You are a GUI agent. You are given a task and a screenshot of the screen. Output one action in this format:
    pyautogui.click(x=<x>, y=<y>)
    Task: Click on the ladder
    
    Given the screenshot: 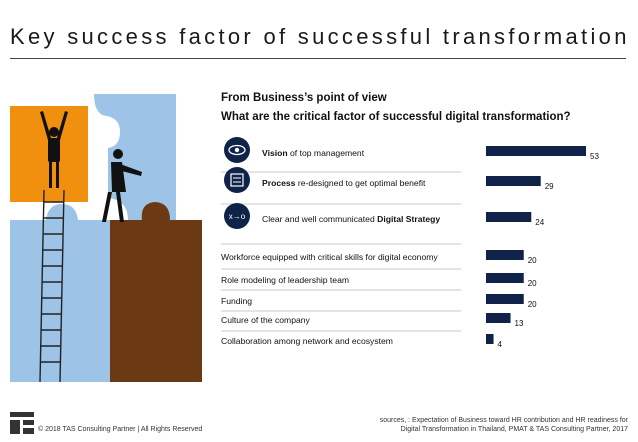 What is the action you would take?
    pyautogui.click(x=52, y=285)
    